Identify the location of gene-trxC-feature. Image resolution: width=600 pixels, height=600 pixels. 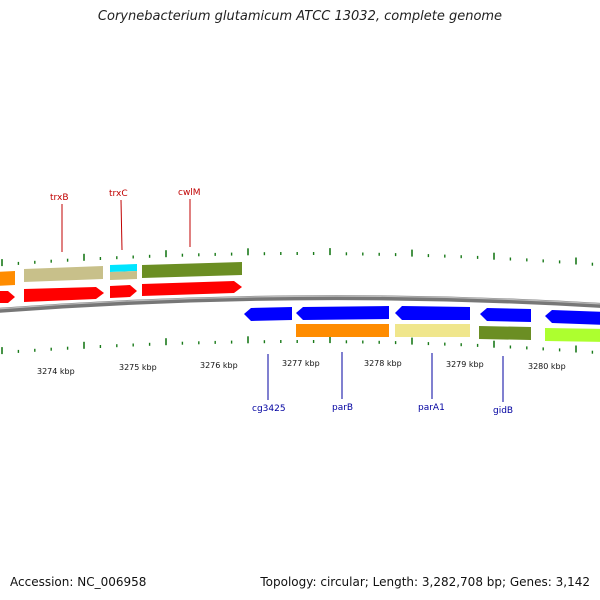
(123, 268).